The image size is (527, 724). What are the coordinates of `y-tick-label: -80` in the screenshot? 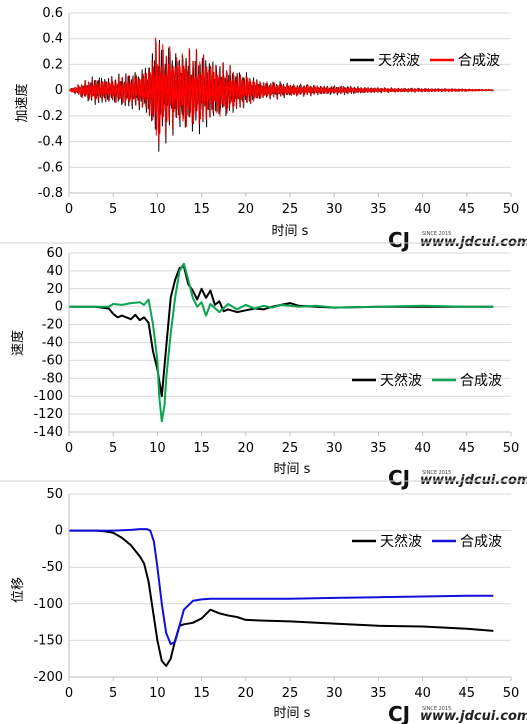 It's located at (52, 378).